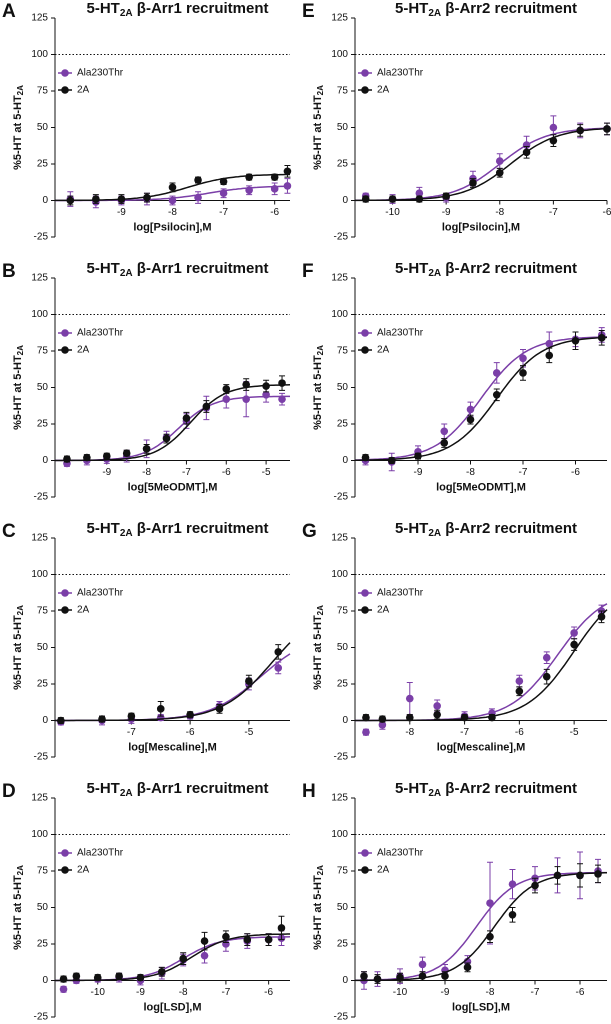 Image resolution: width=611 pixels, height=1024 pixels. Describe the element at coordinates (172, 1007) in the screenshot. I see `x-axis-label: log[LSD],M` at that location.